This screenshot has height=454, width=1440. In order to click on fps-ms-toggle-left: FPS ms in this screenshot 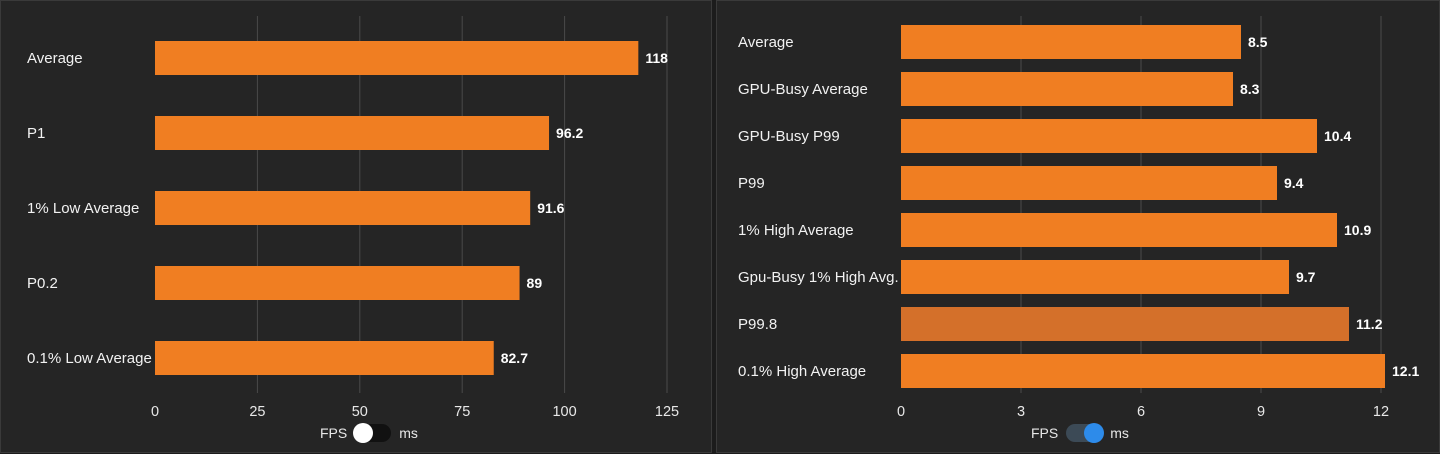, I will do `click(369, 433)`.